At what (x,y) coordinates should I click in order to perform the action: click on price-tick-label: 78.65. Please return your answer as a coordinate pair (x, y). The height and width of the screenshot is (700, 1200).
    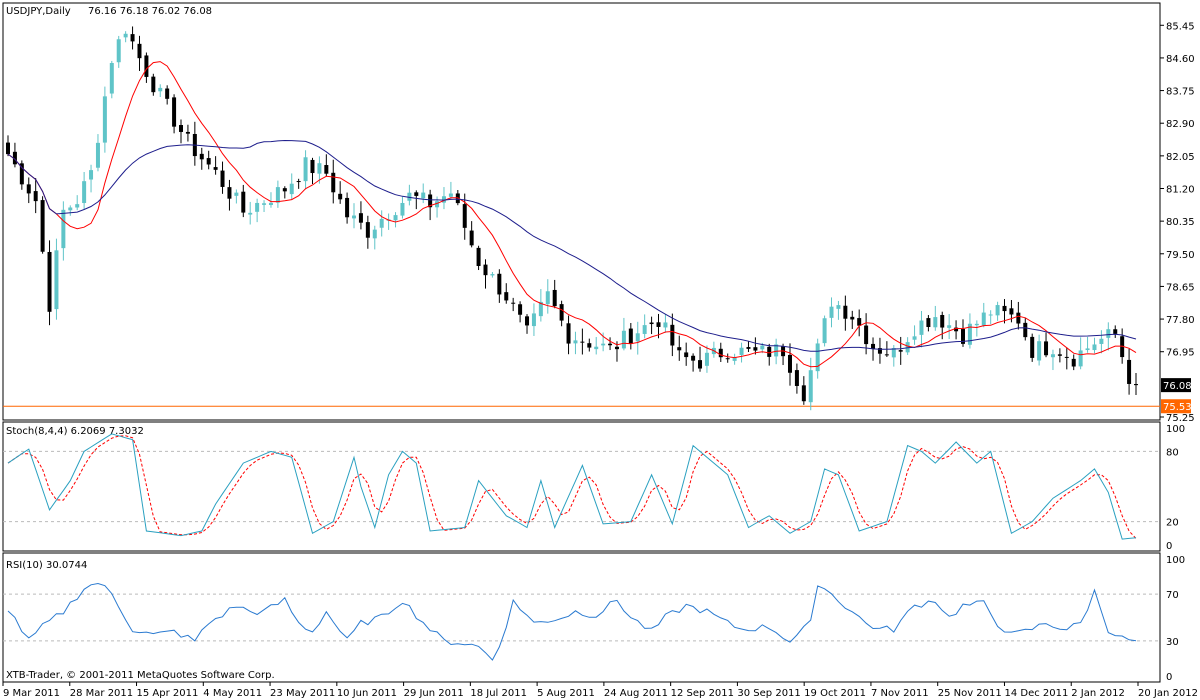
    Looking at the image, I should click on (1180, 287).